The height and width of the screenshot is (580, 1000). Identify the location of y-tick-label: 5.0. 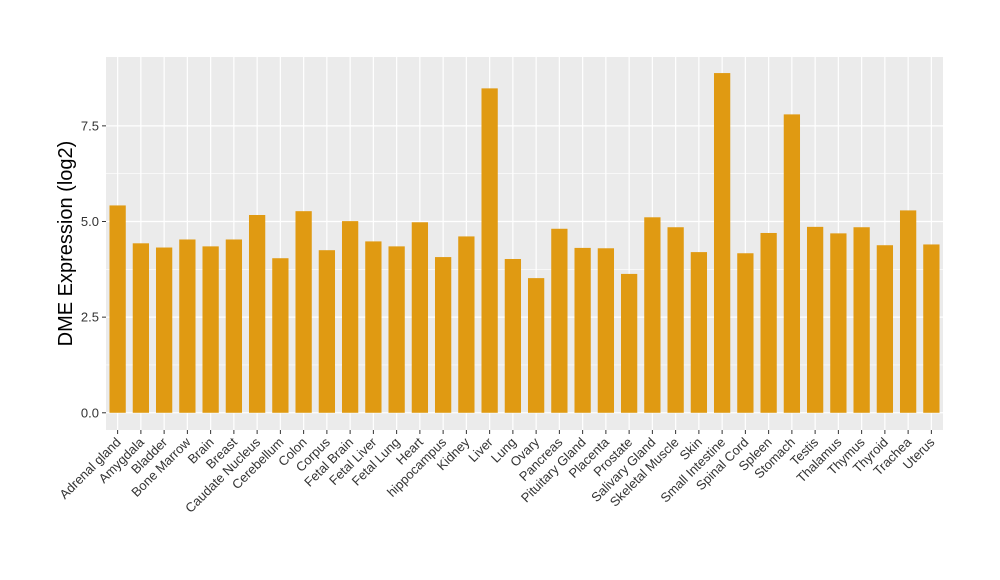
(90, 221).